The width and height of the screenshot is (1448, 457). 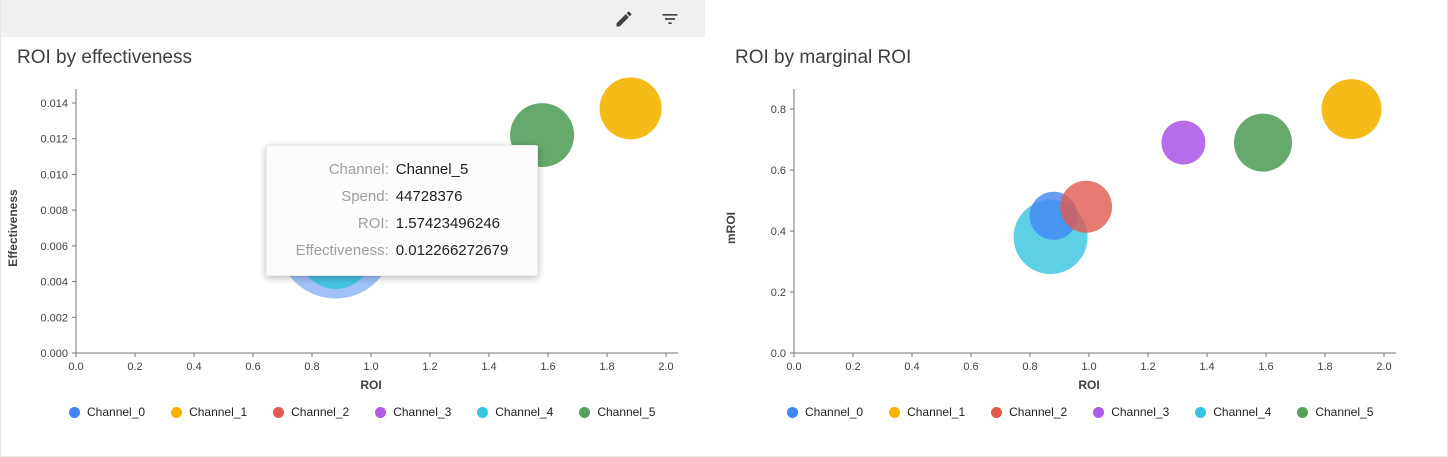 What do you see at coordinates (432, 169) in the screenshot?
I see `tooltip-value: Channel_5` at bounding box center [432, 169].